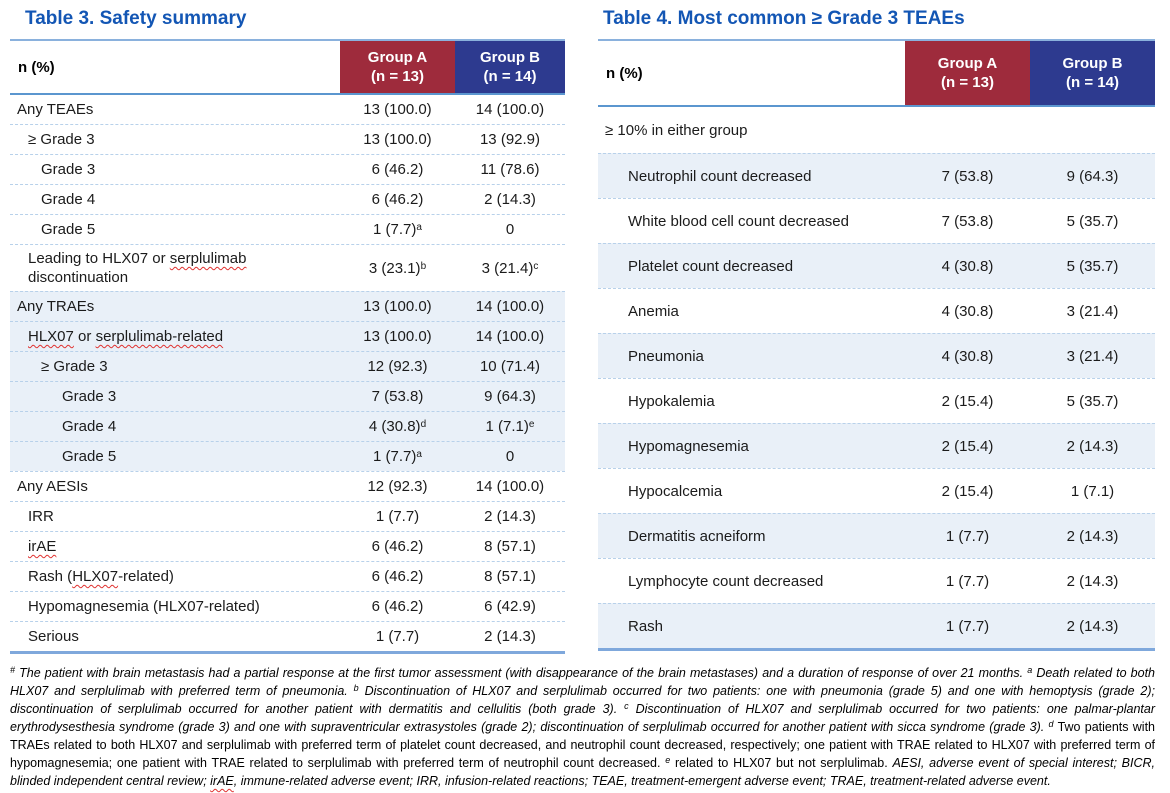  Describe the element at coordinates (784, 18) in the screenshot. I see `table4-title: Table 4. Most common ≥ Grade 3 TEAEs` at that location.